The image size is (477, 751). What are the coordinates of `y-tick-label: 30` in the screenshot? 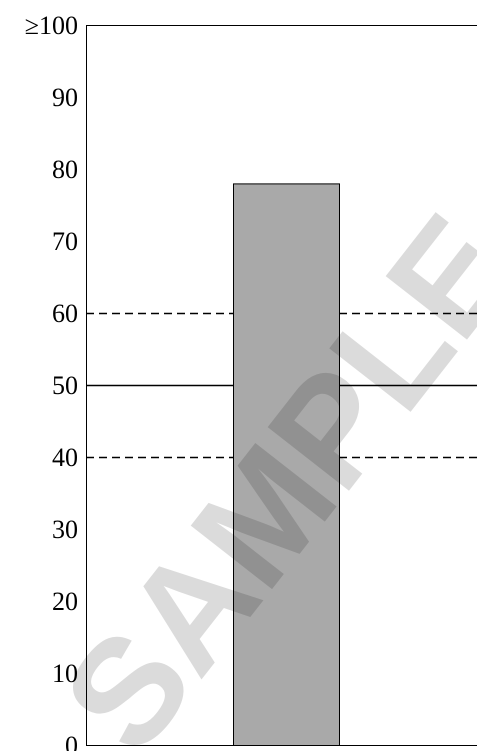 It's located at (65, 529).